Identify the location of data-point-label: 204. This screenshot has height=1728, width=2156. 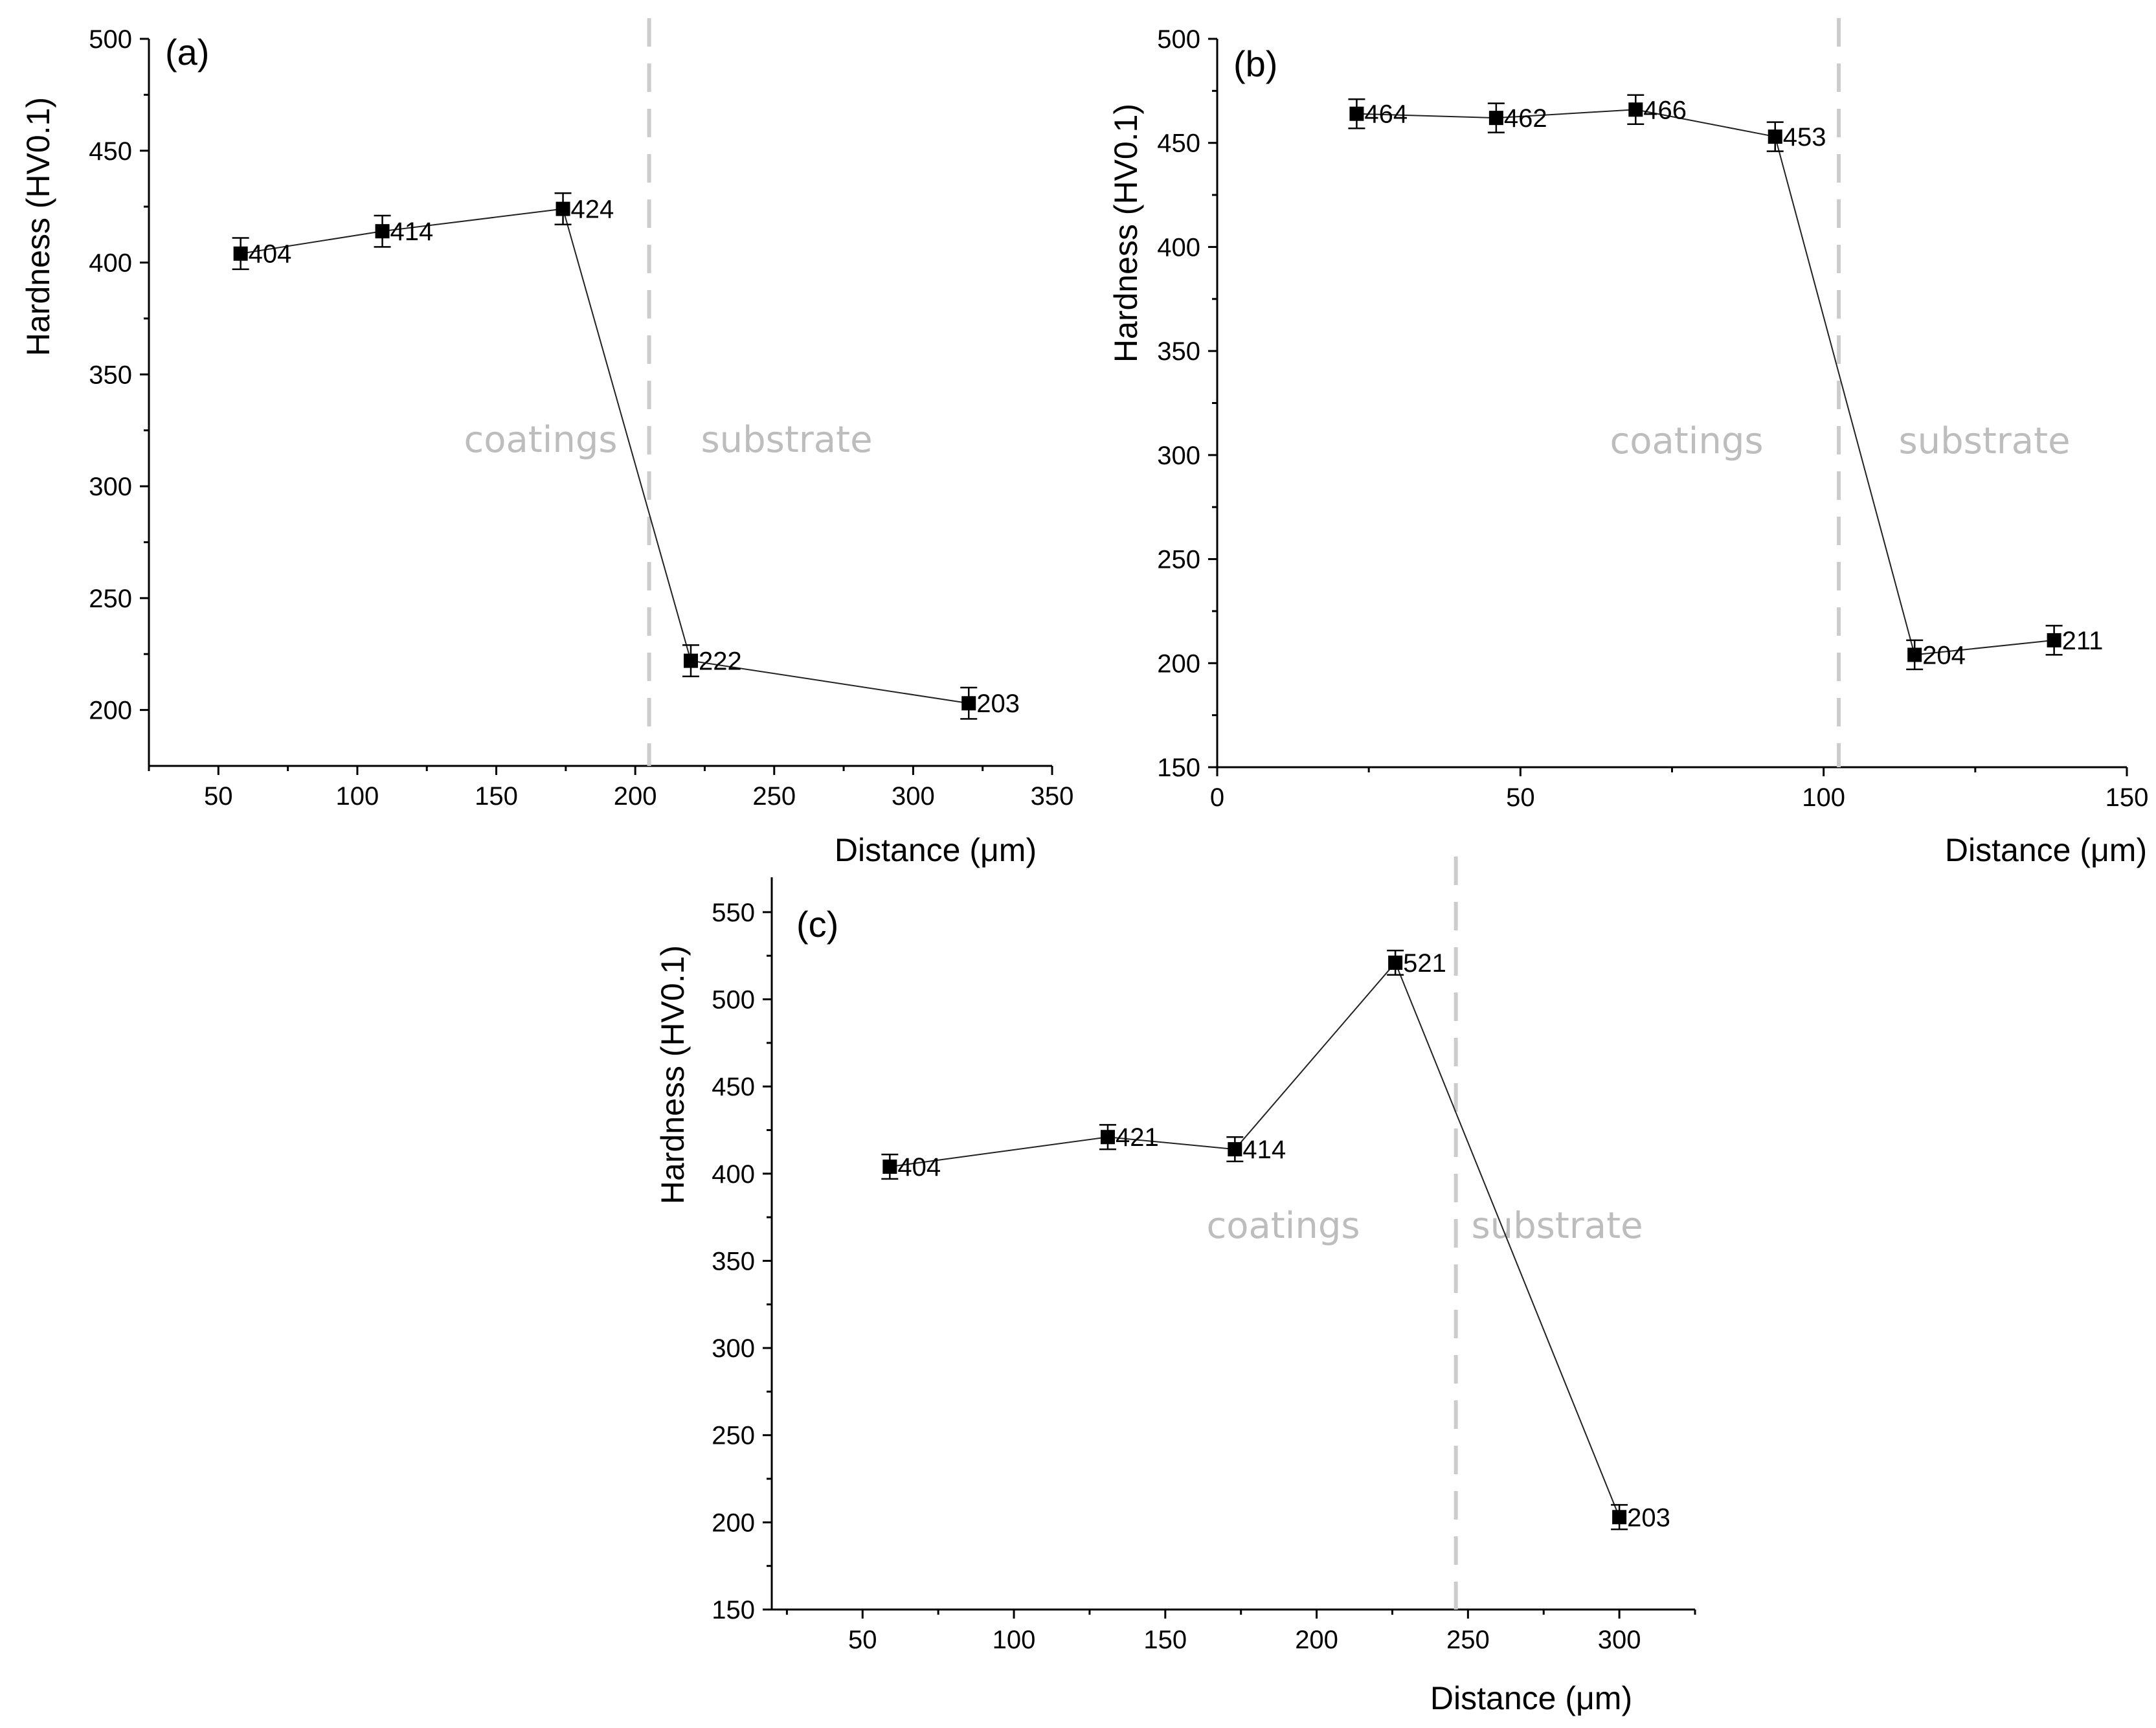
(1944, 655).